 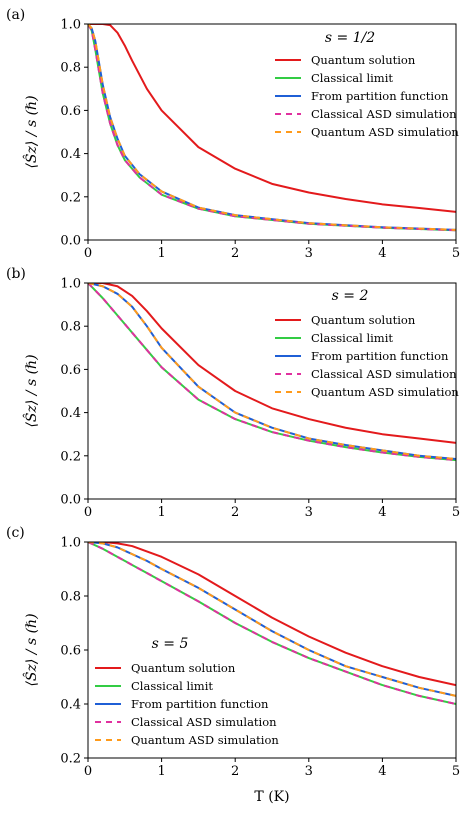 What do you see at coordinates (15, 15) in the screenshot?
I see `panel-label: (a)` at bounding box center [15, 15].